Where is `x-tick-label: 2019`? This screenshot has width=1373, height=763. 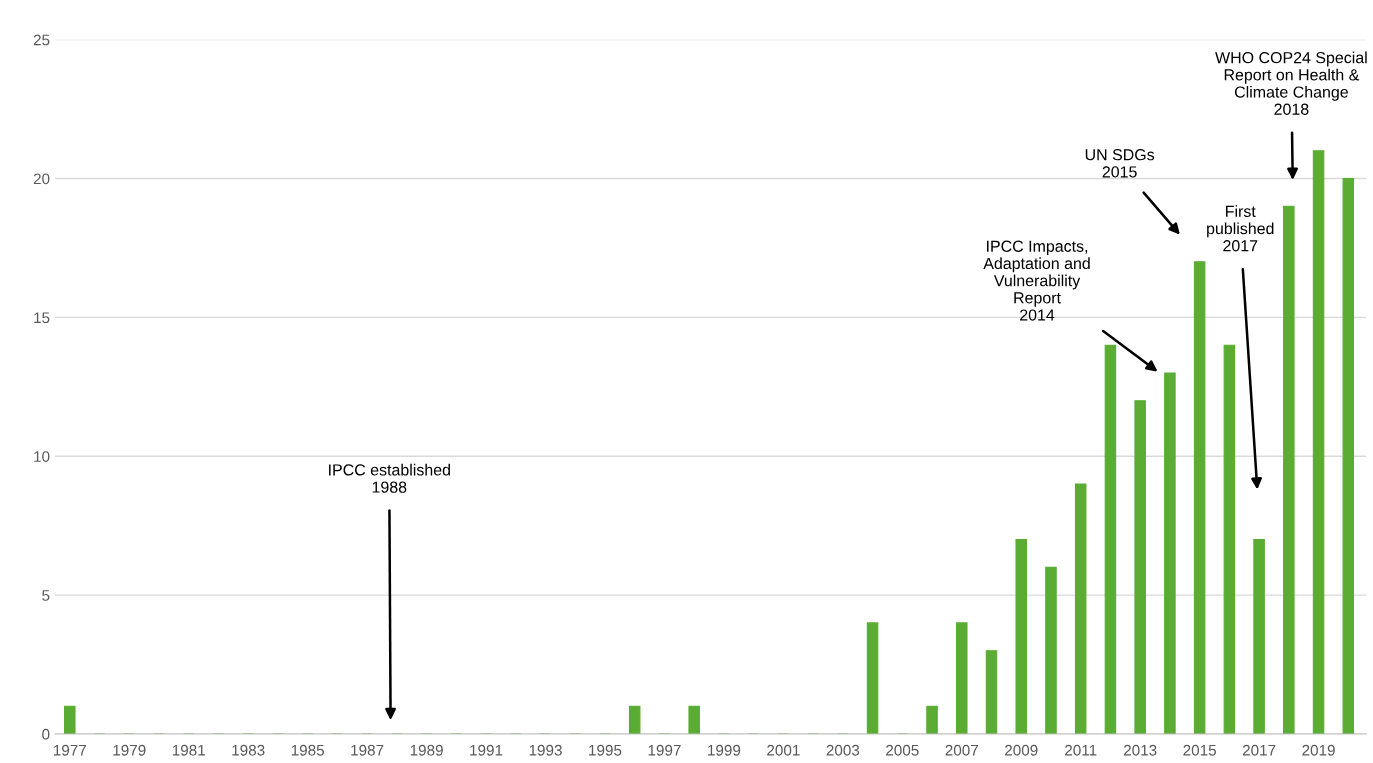
x-tick-label: 2019 is located at coordinates (1318, 750).